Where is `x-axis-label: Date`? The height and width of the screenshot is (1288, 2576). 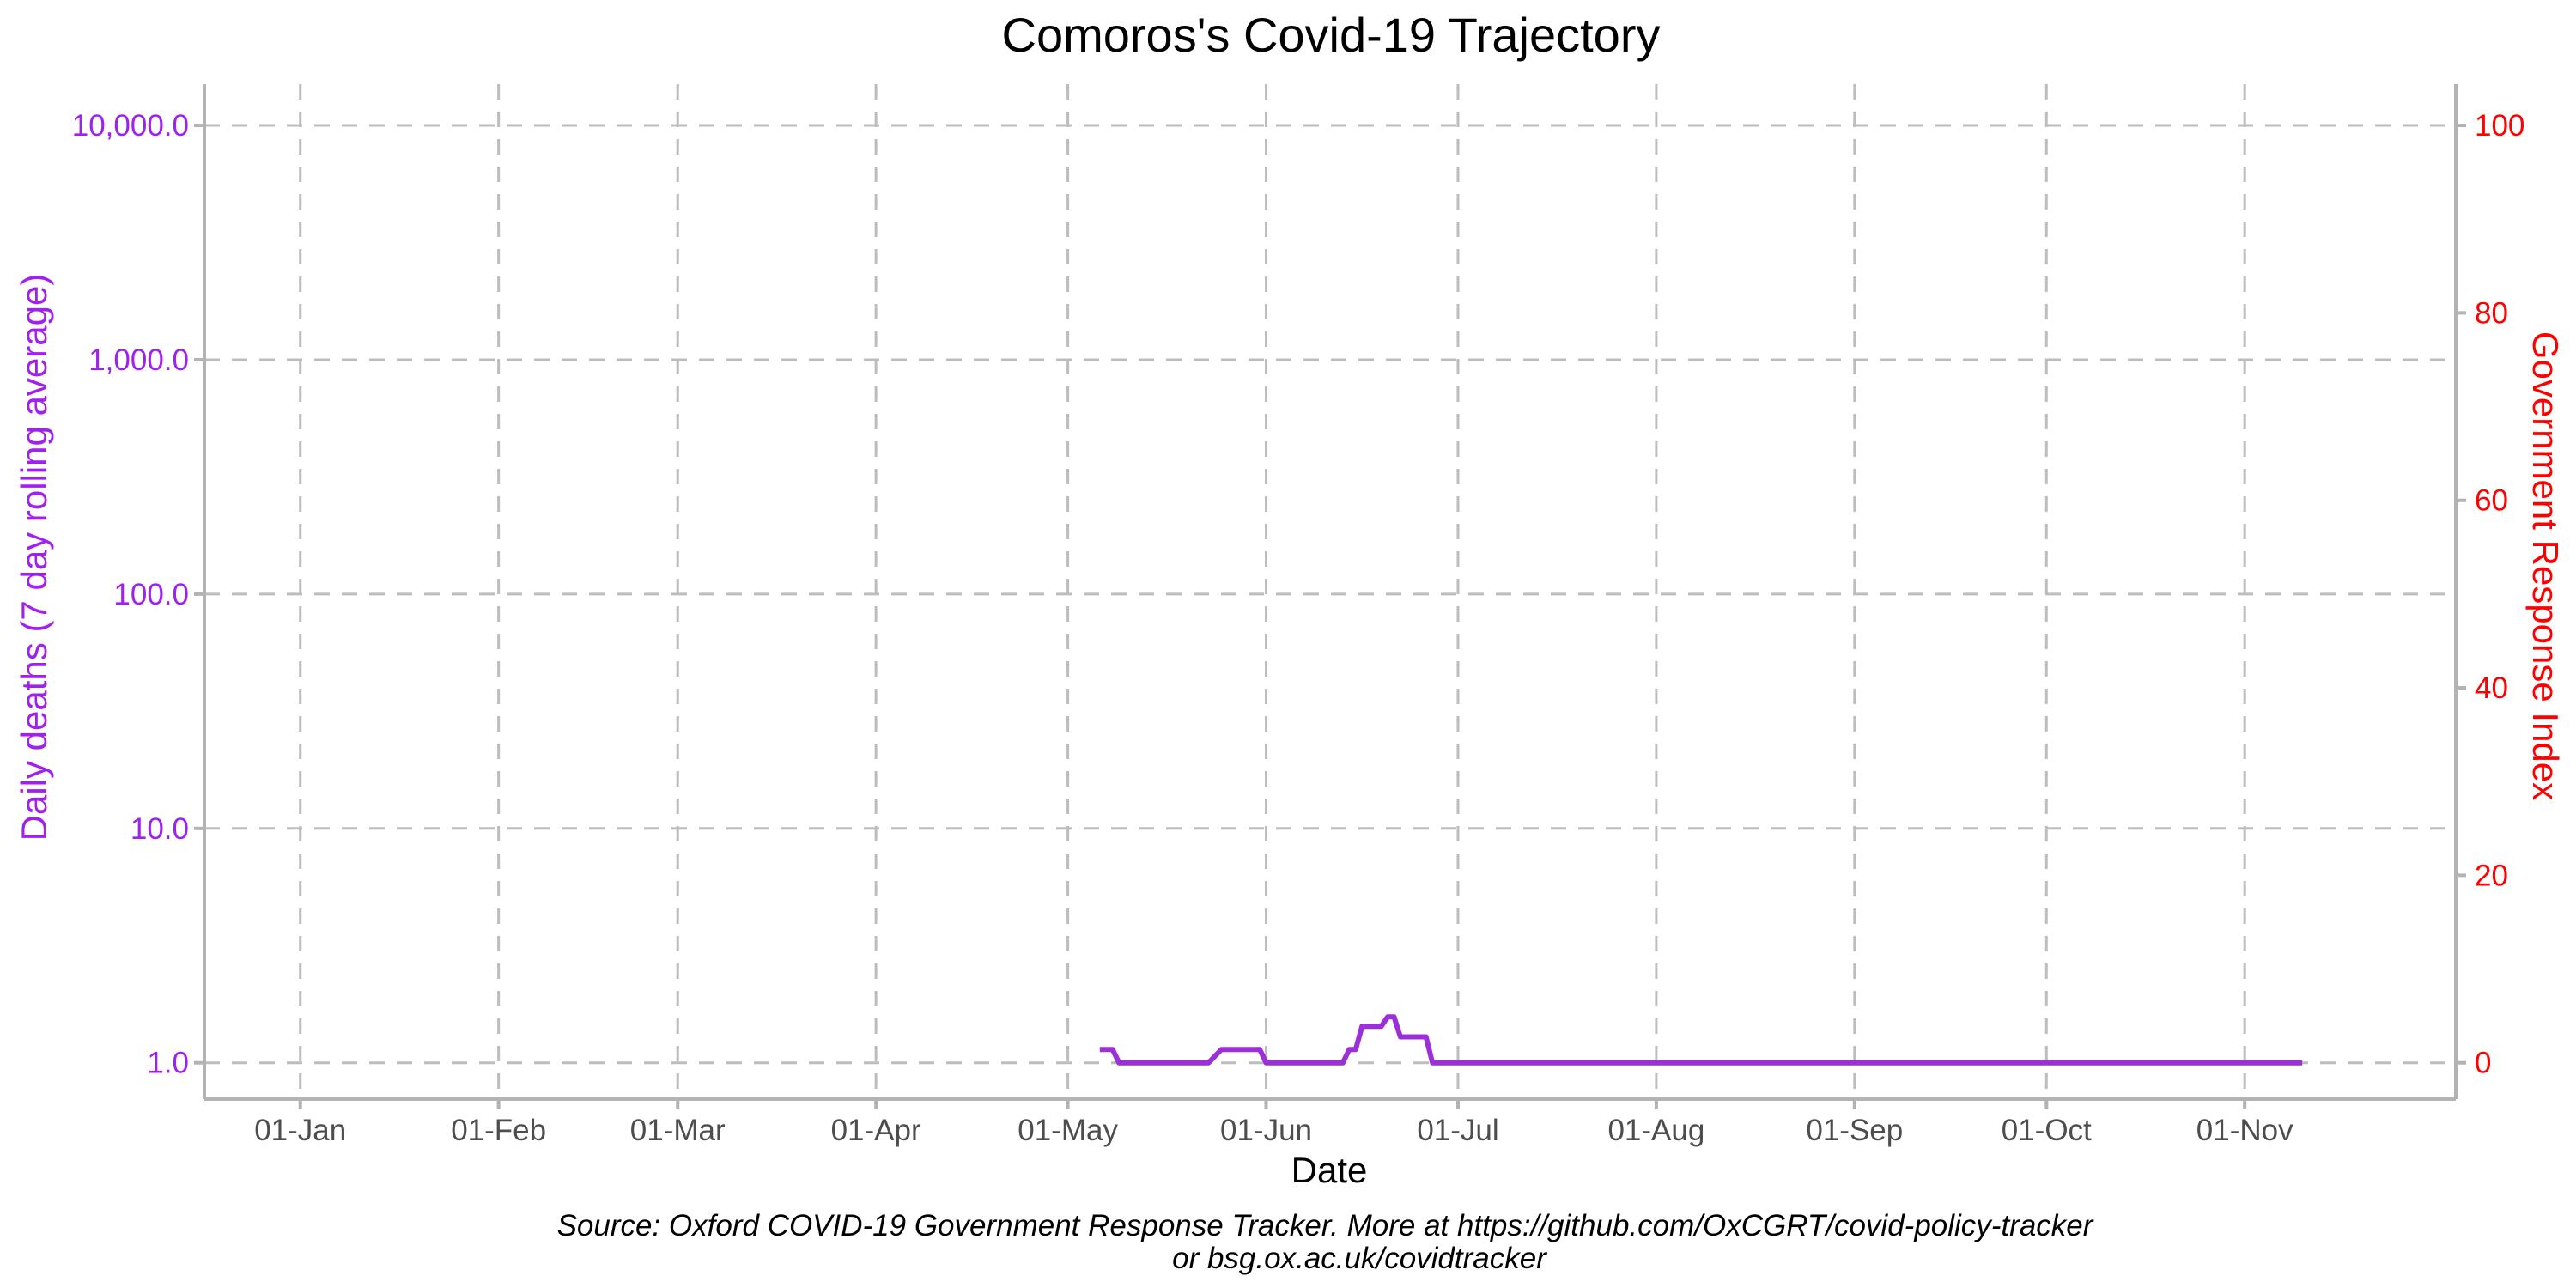
x-axis-label: Date is located at coordinates (1330, 1170).